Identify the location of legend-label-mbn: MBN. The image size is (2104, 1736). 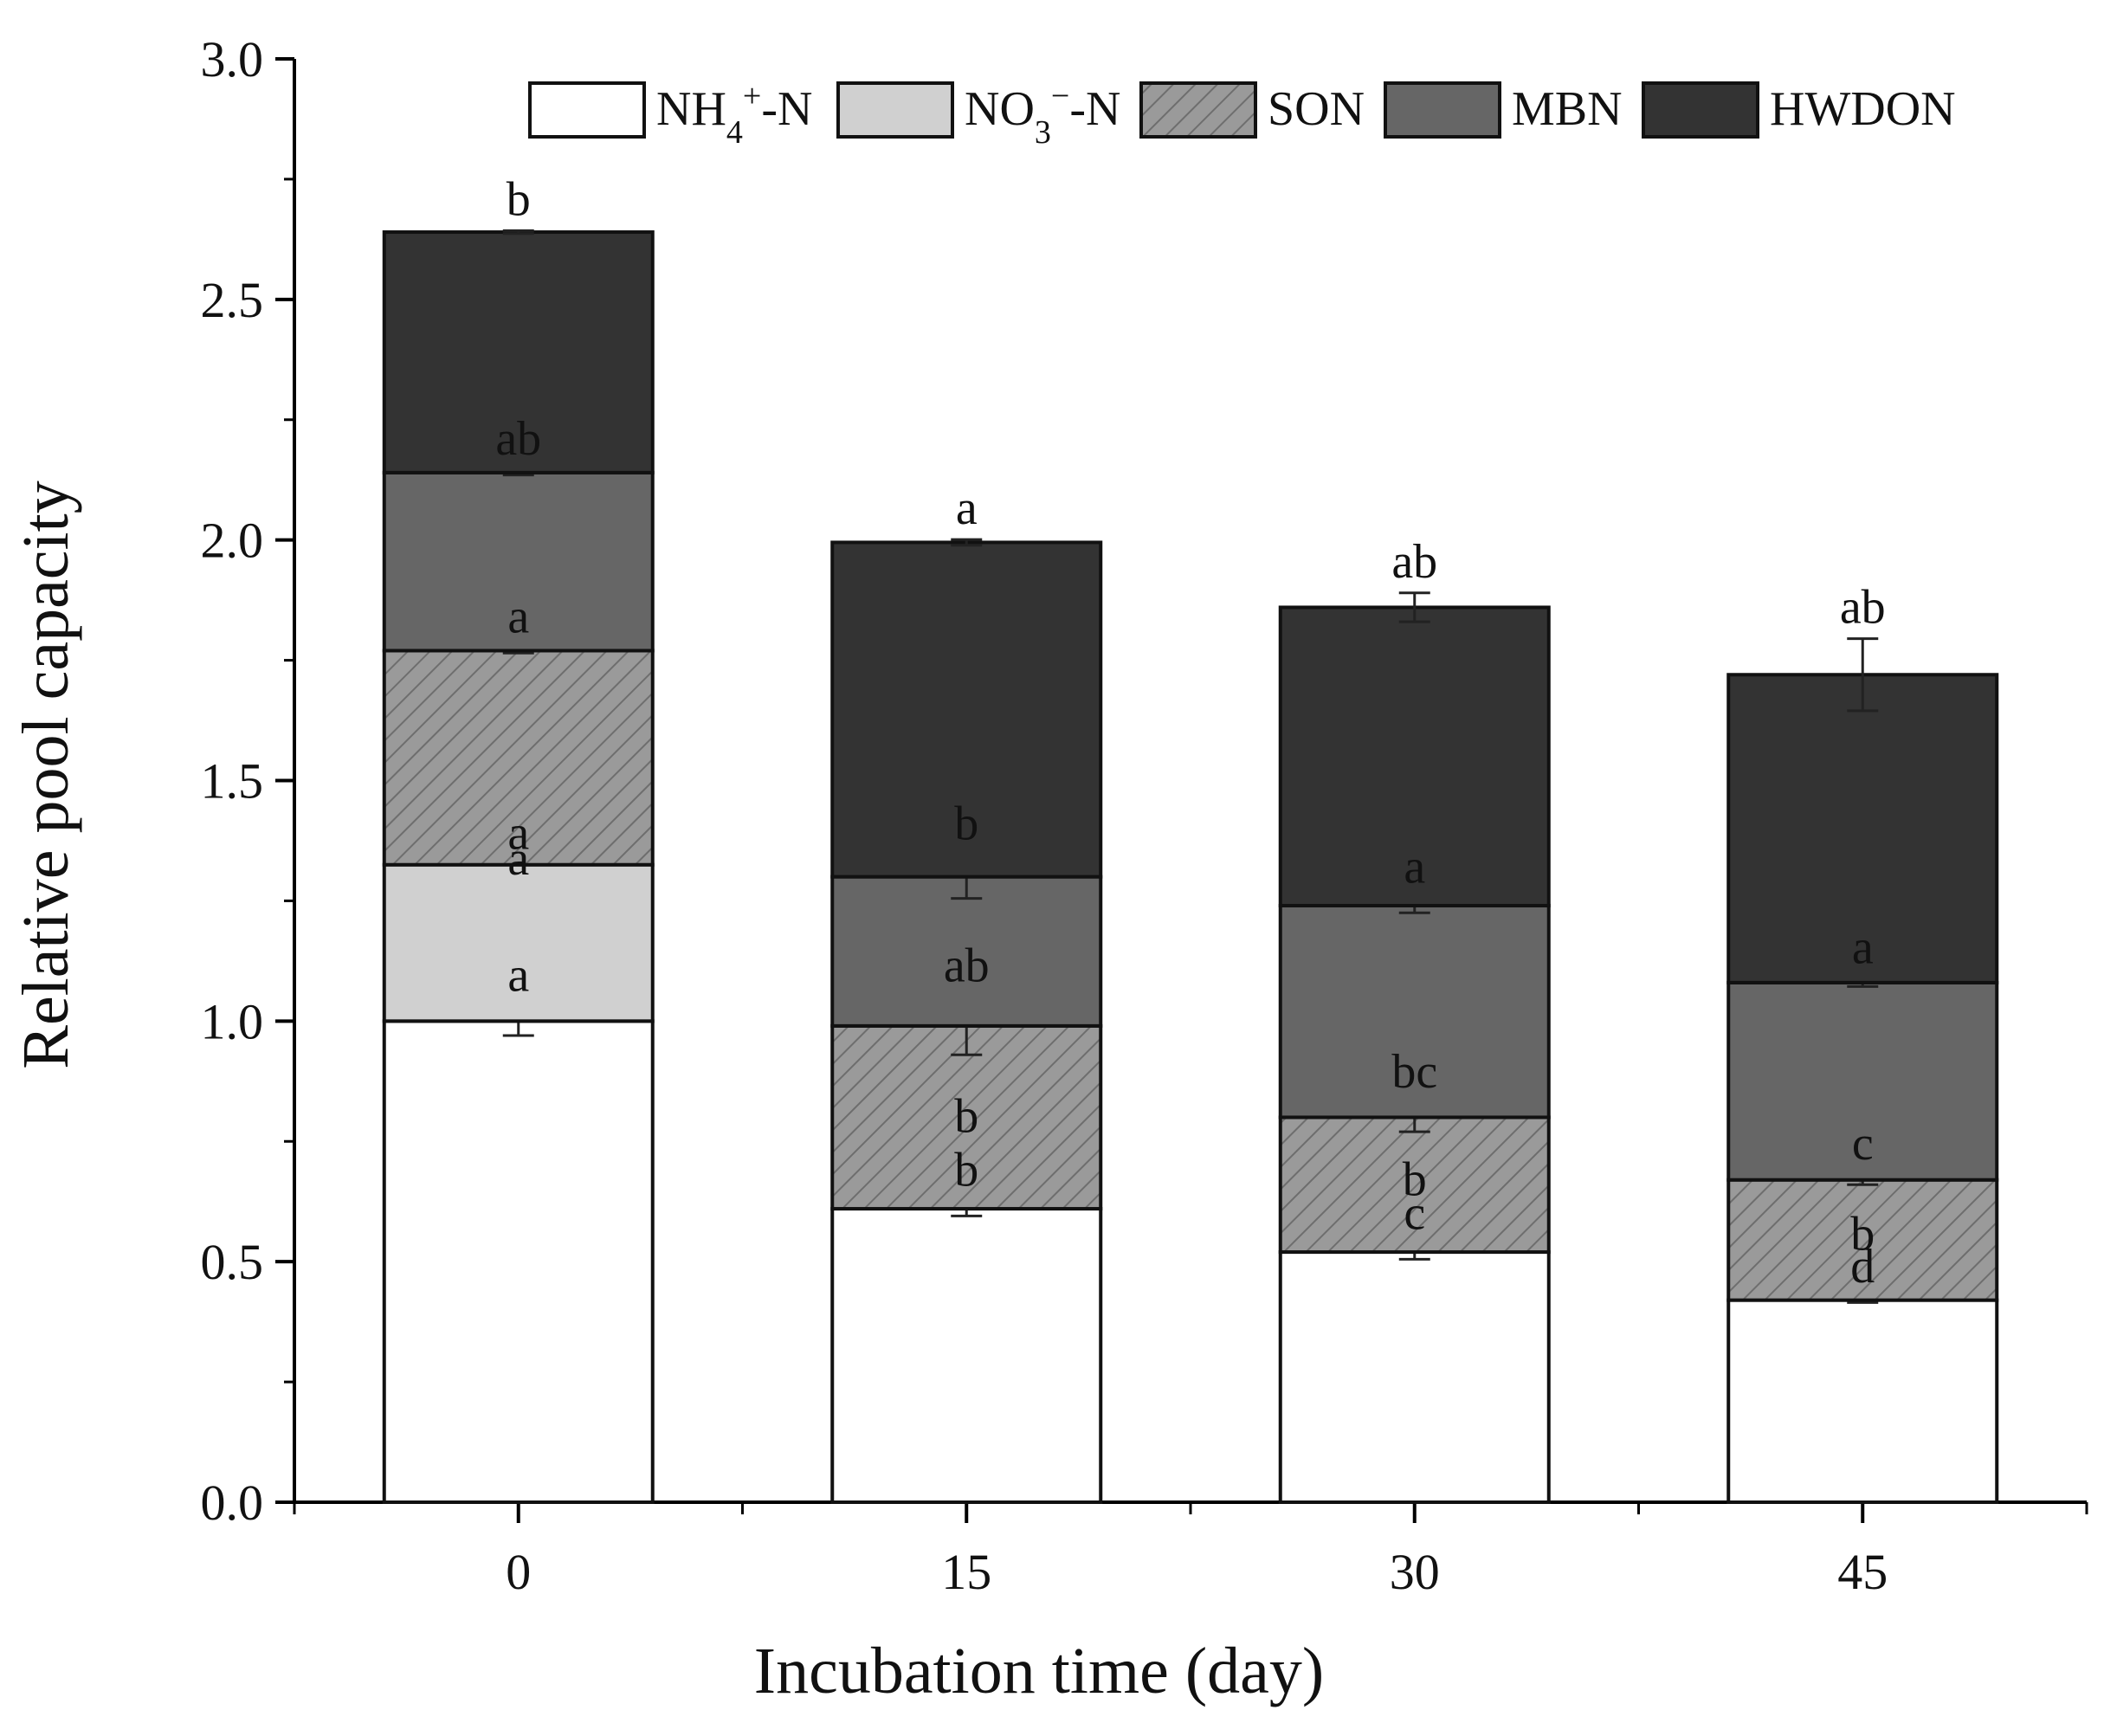
(1567, 109).